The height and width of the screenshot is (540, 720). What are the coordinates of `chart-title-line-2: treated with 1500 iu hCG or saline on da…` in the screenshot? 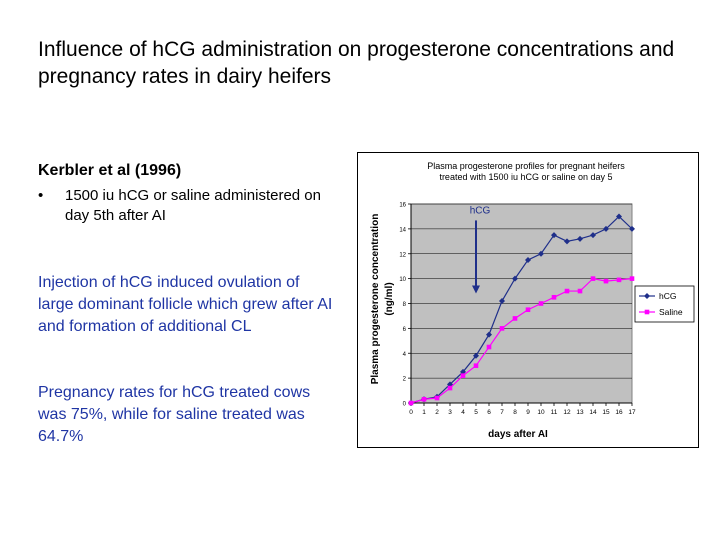 It's located at (525, 177).